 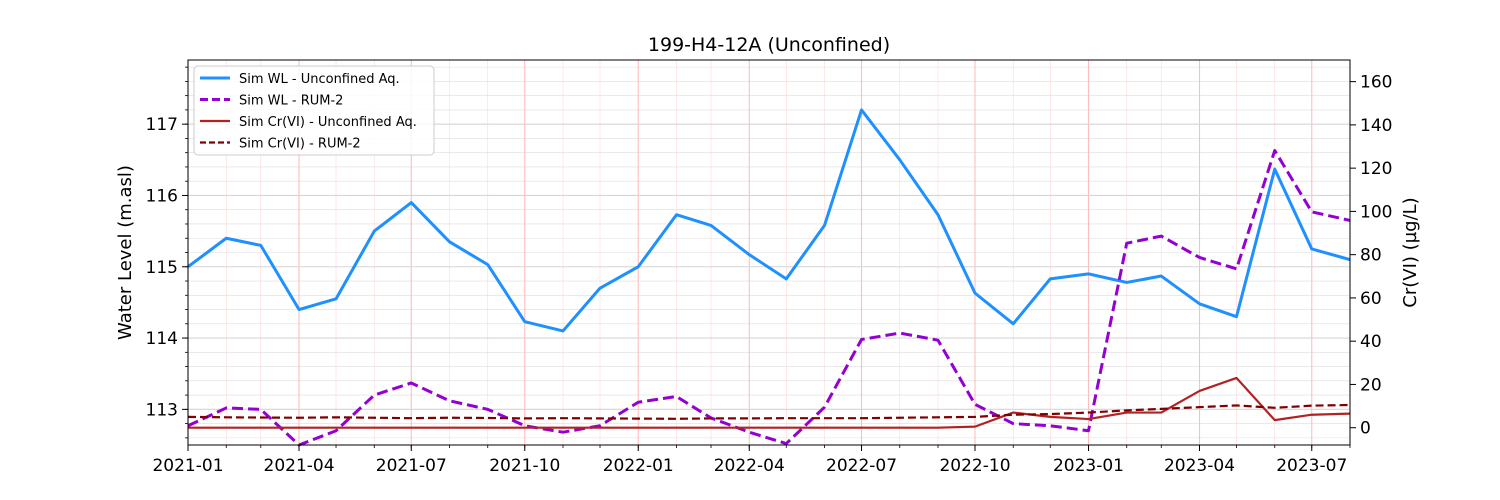 What do you see at coordinates (1088, 466) in the screenshot?
I see `x-tick-label: 2023-01` at bounding box center [1088, 466].